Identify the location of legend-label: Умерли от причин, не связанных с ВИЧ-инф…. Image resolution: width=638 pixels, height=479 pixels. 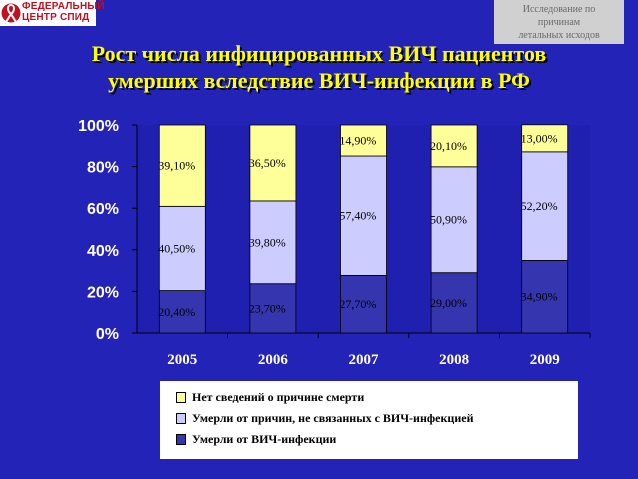
(333, 418).